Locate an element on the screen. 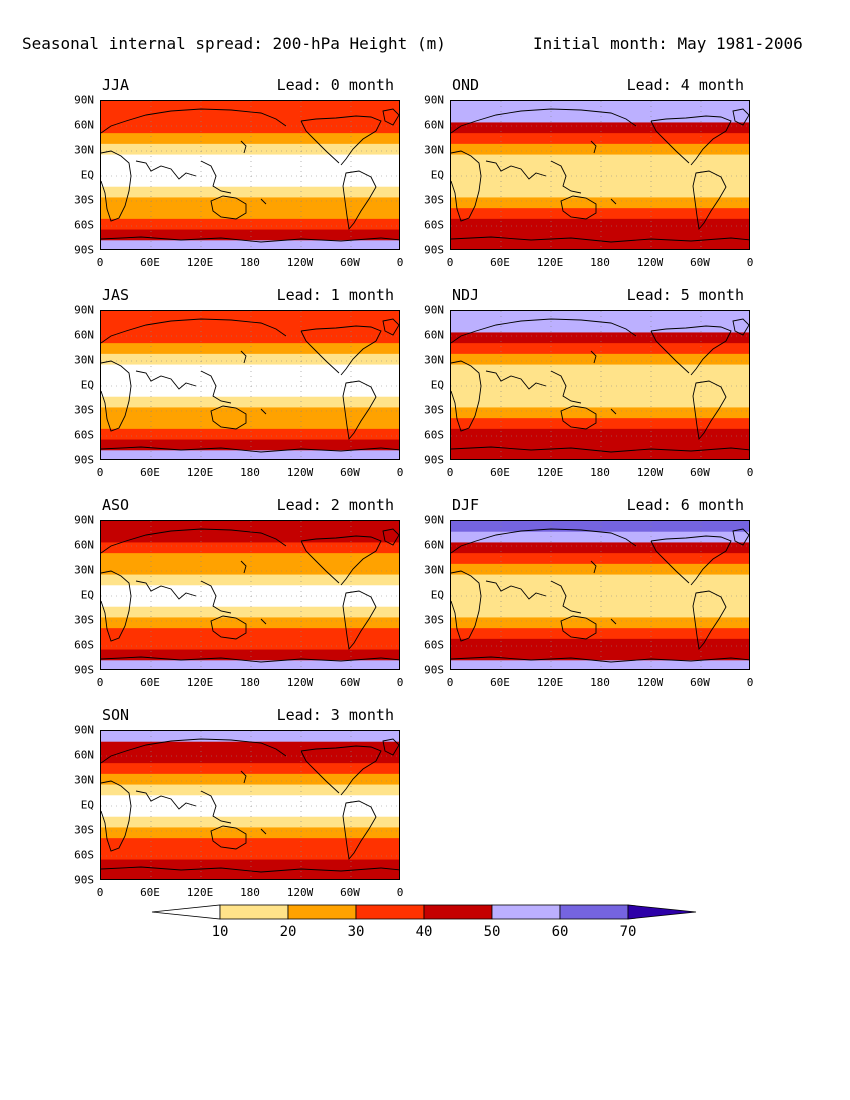 The height and width of the screenshot is (1100, 850). colorbar-tick-label: 60 is located at coordinates (560, 932).